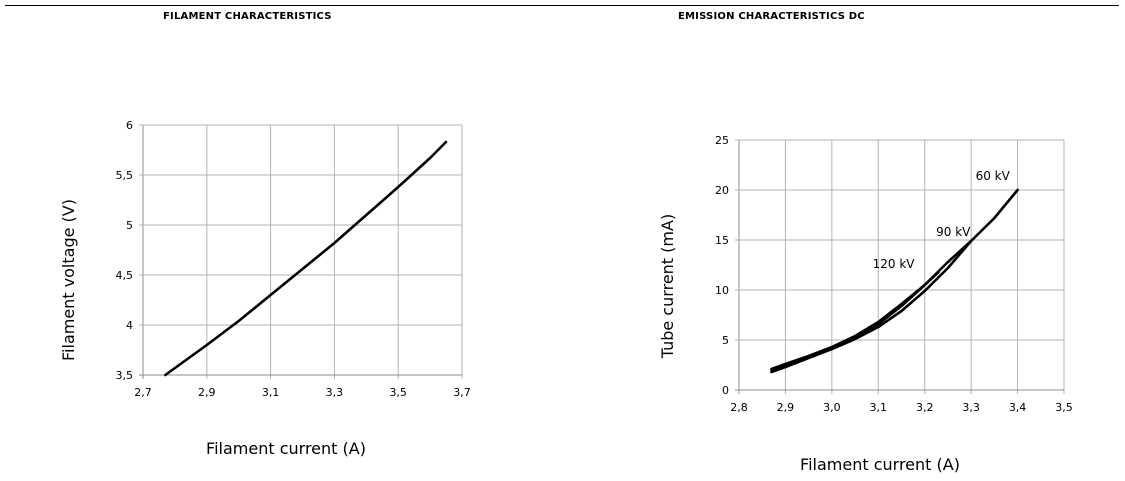  Describe the element at coordinates (306, 258) in the screenshot. I see `filament-curve-series` at that location.